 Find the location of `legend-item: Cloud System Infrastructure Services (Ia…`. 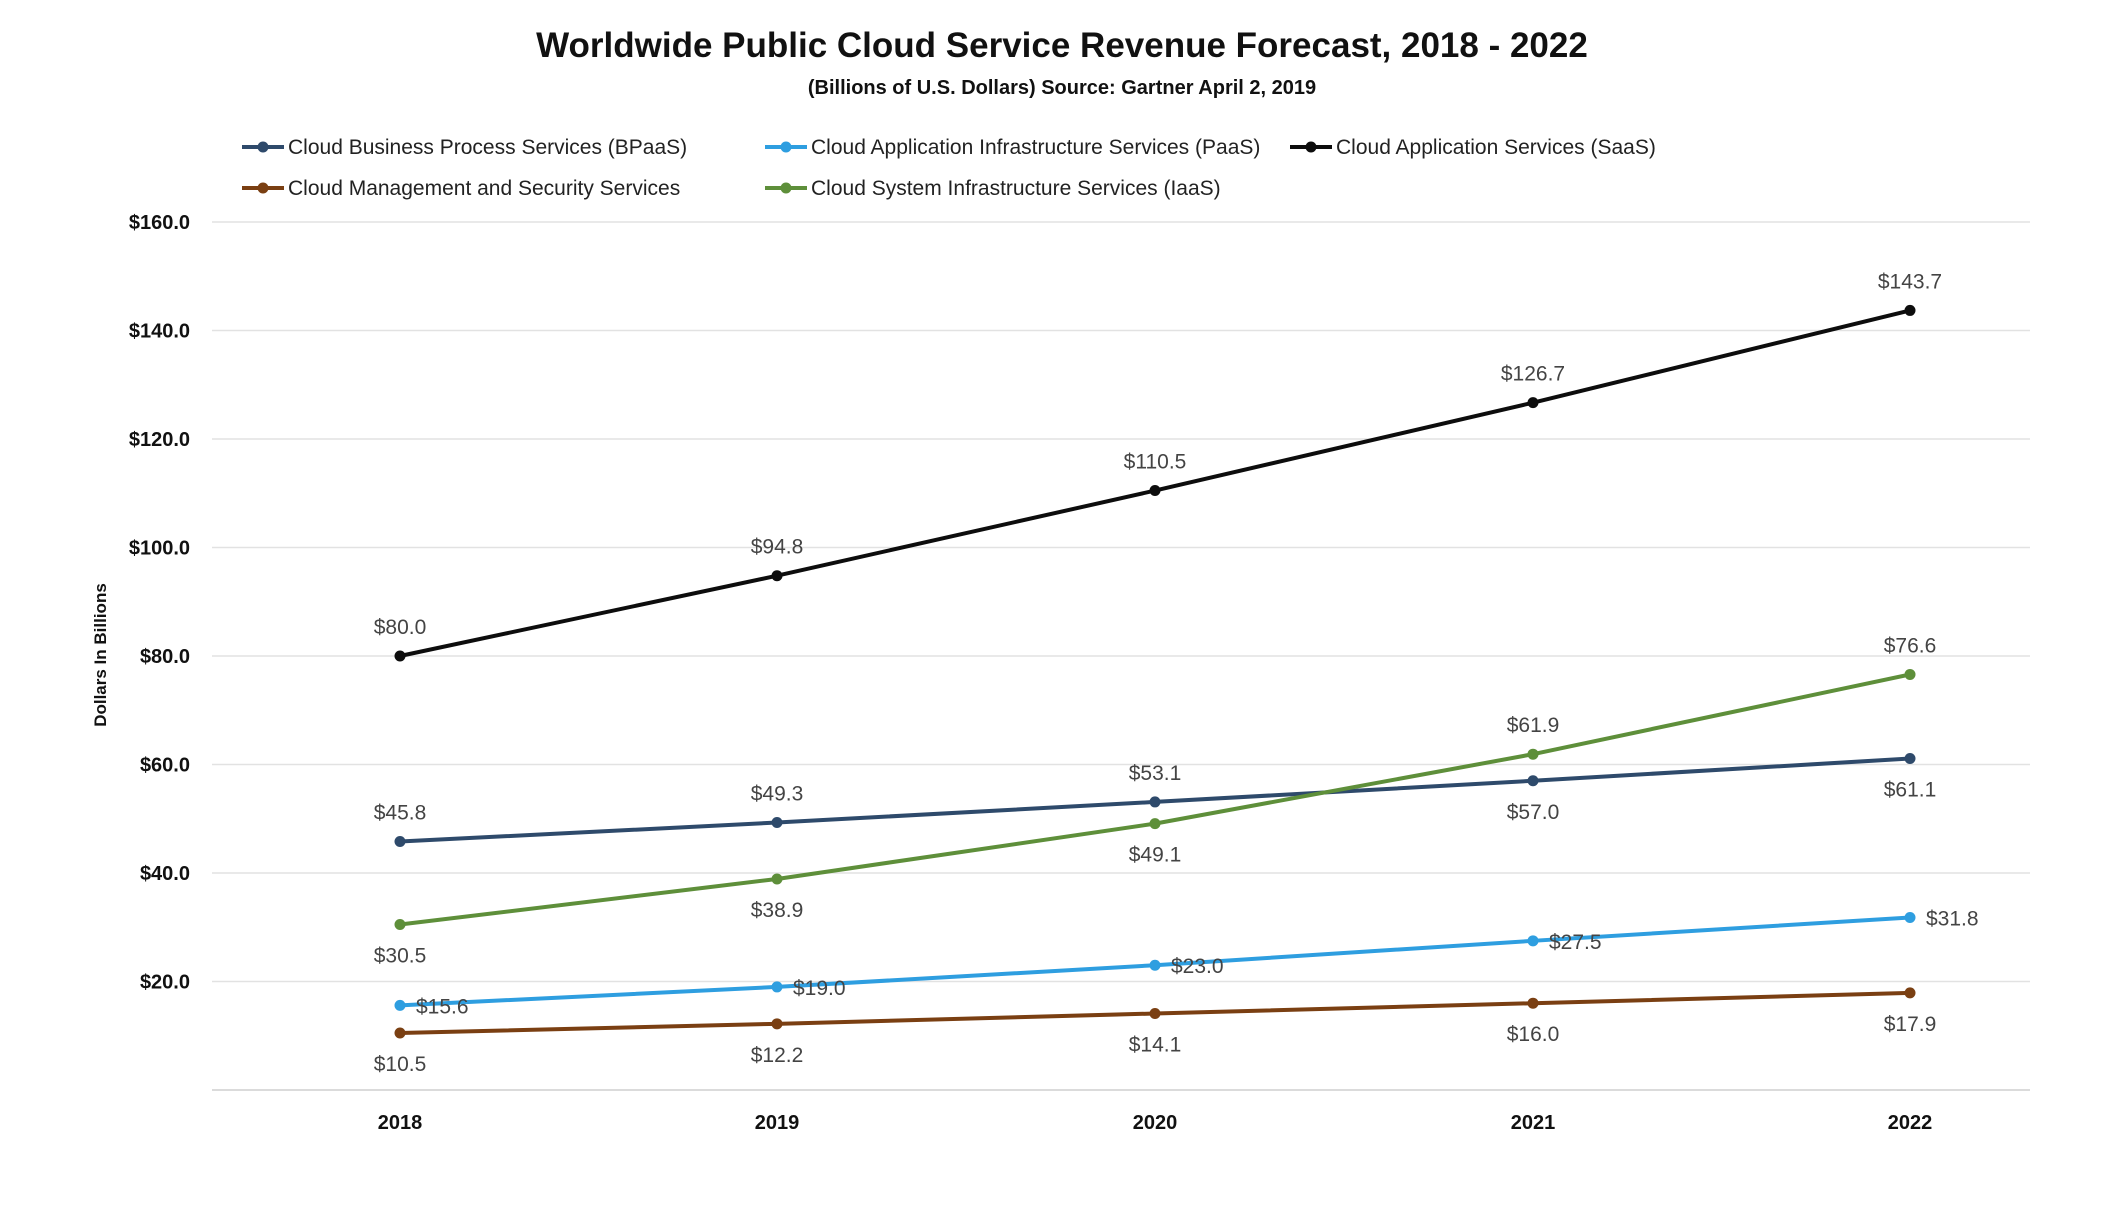

legend-item: Cloud System Infrastructure Services (Ia… is located at coordinates (993, 188).